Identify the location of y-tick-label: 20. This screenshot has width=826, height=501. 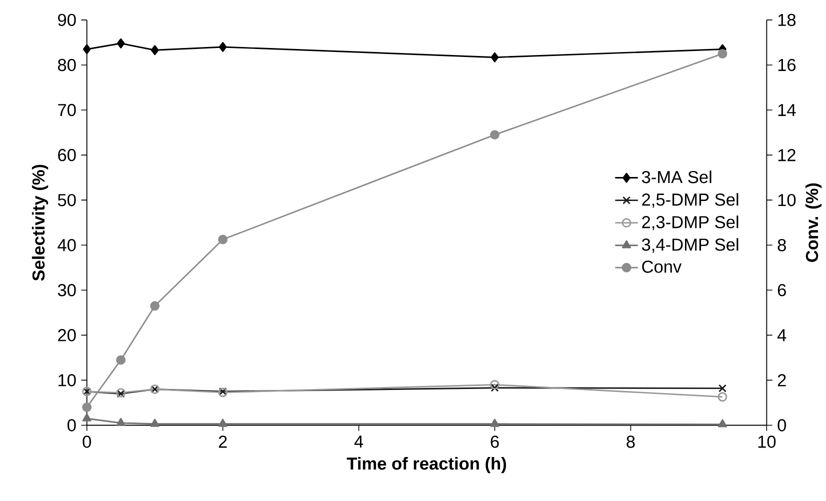
(67, 335).